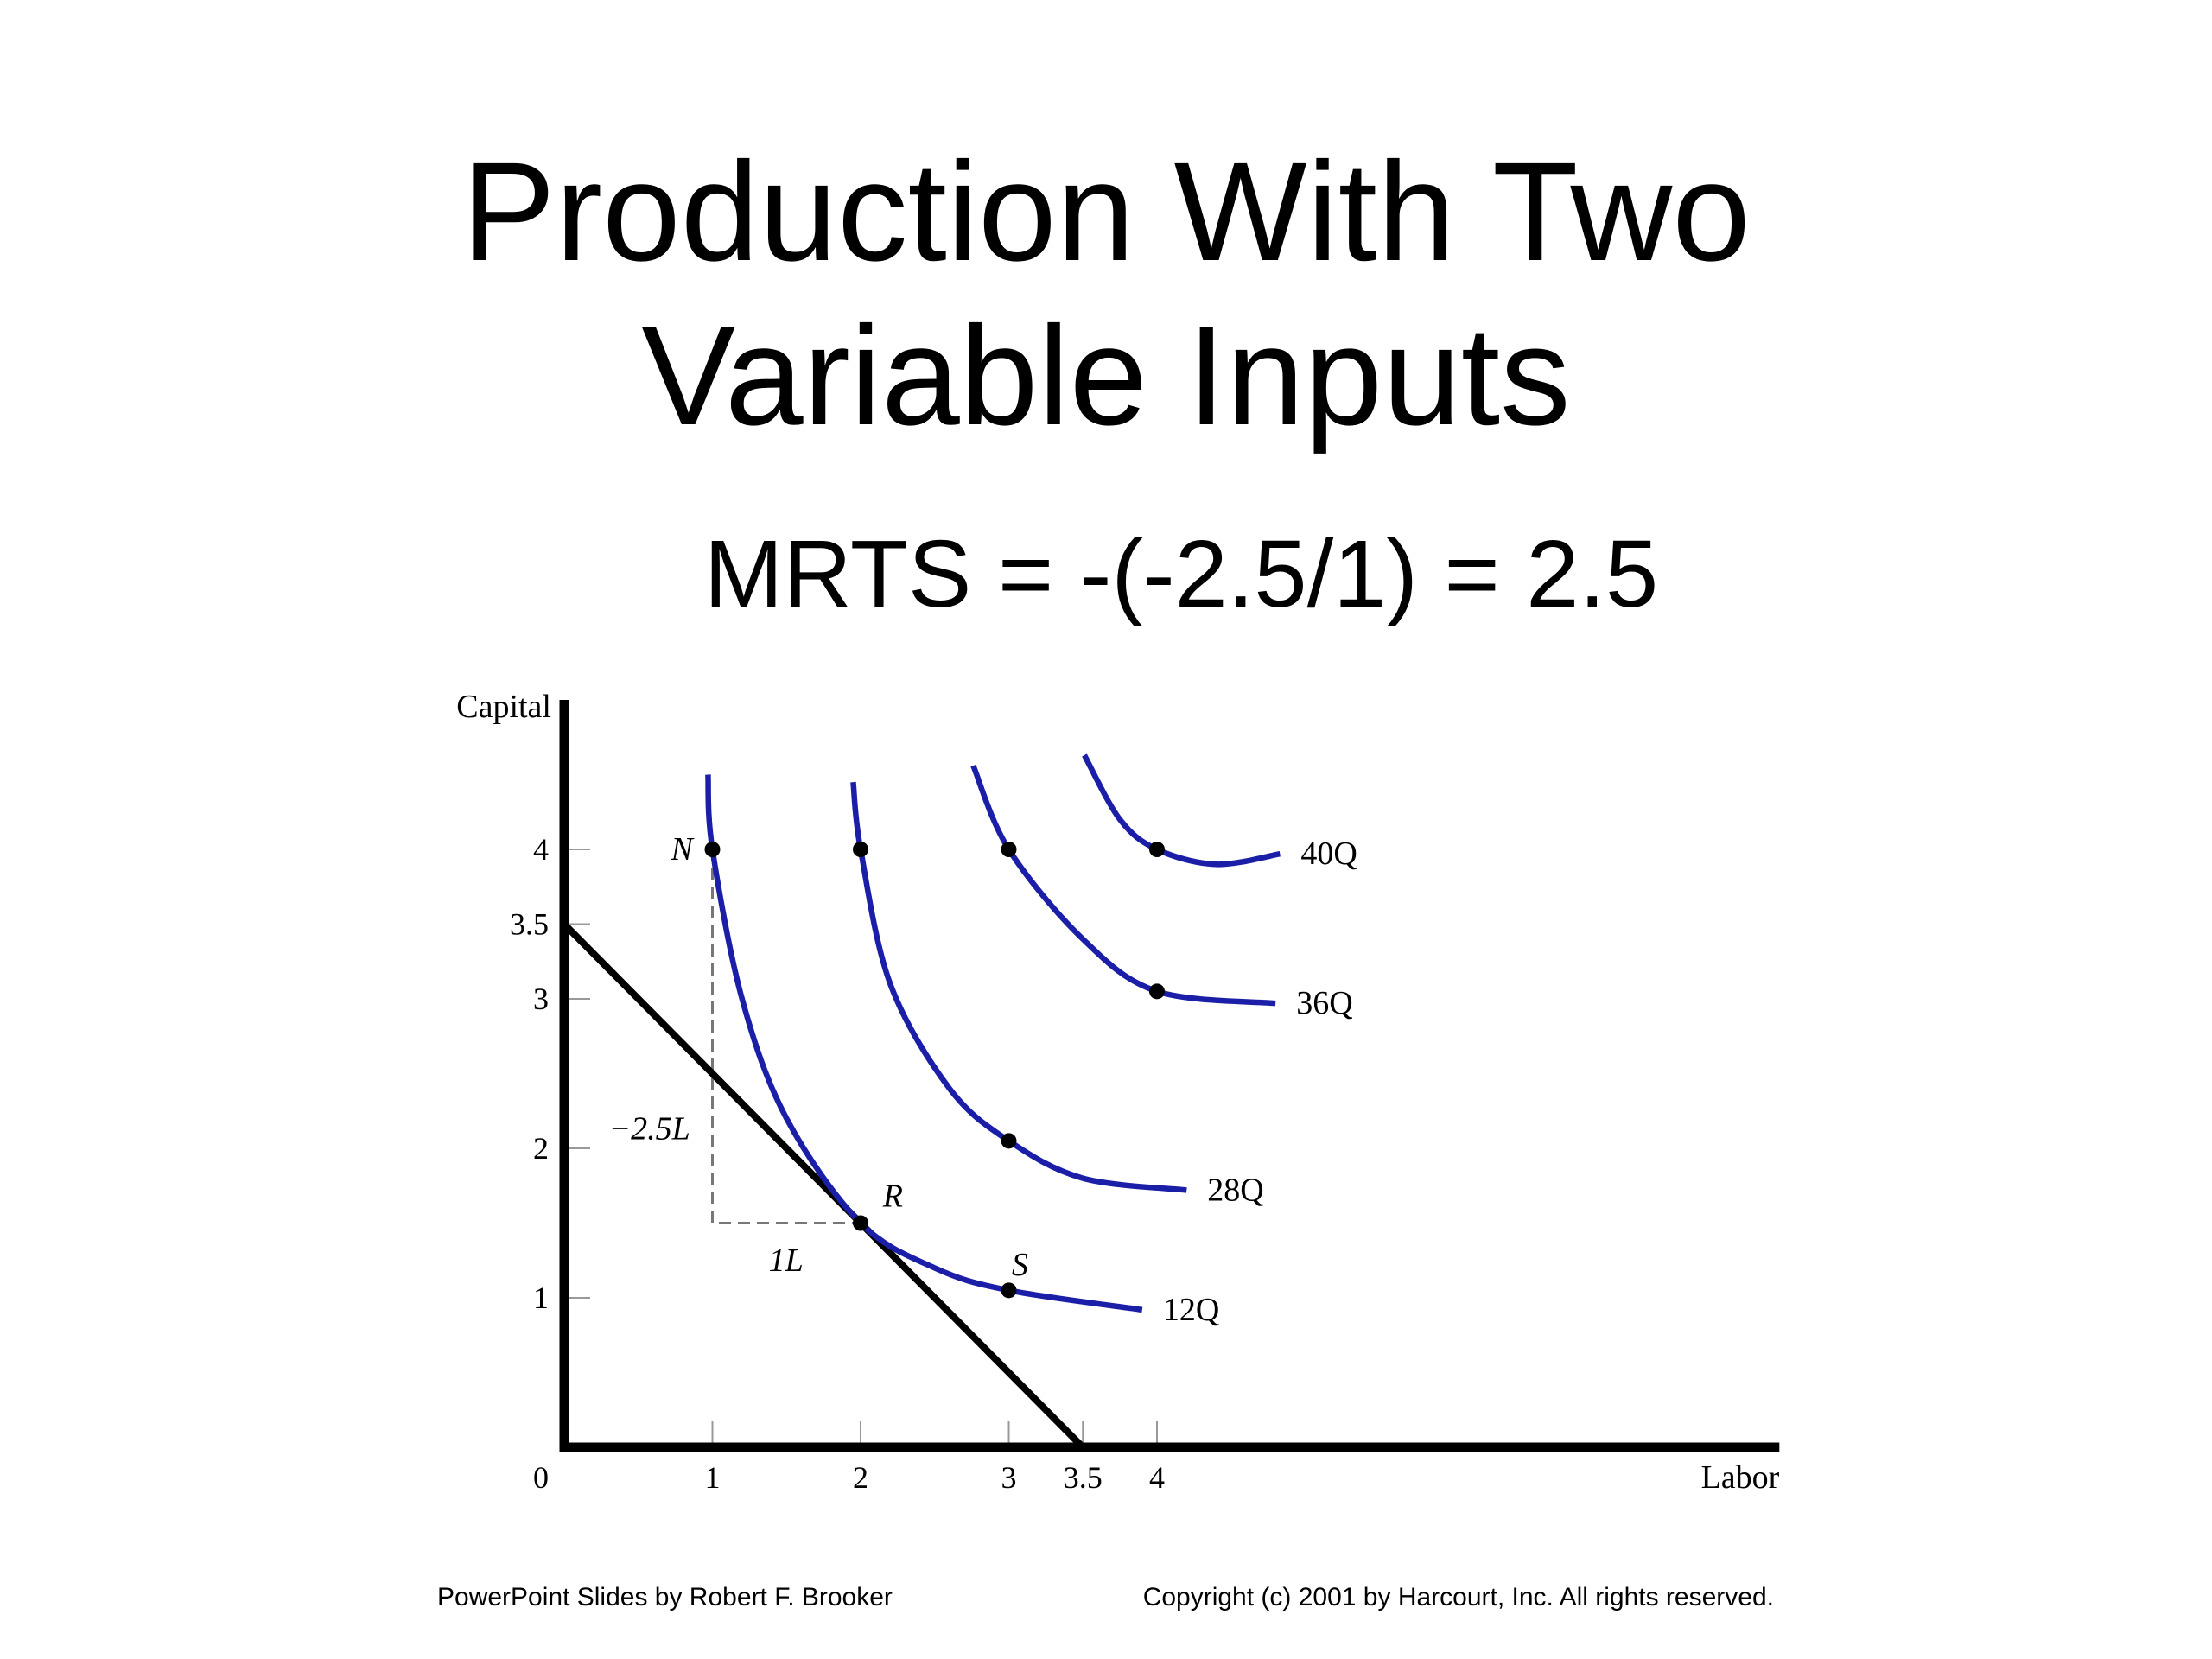 This screenshot has height=1659, width=2212. I want to click on y-tick-label: 3, so click(541, 999).